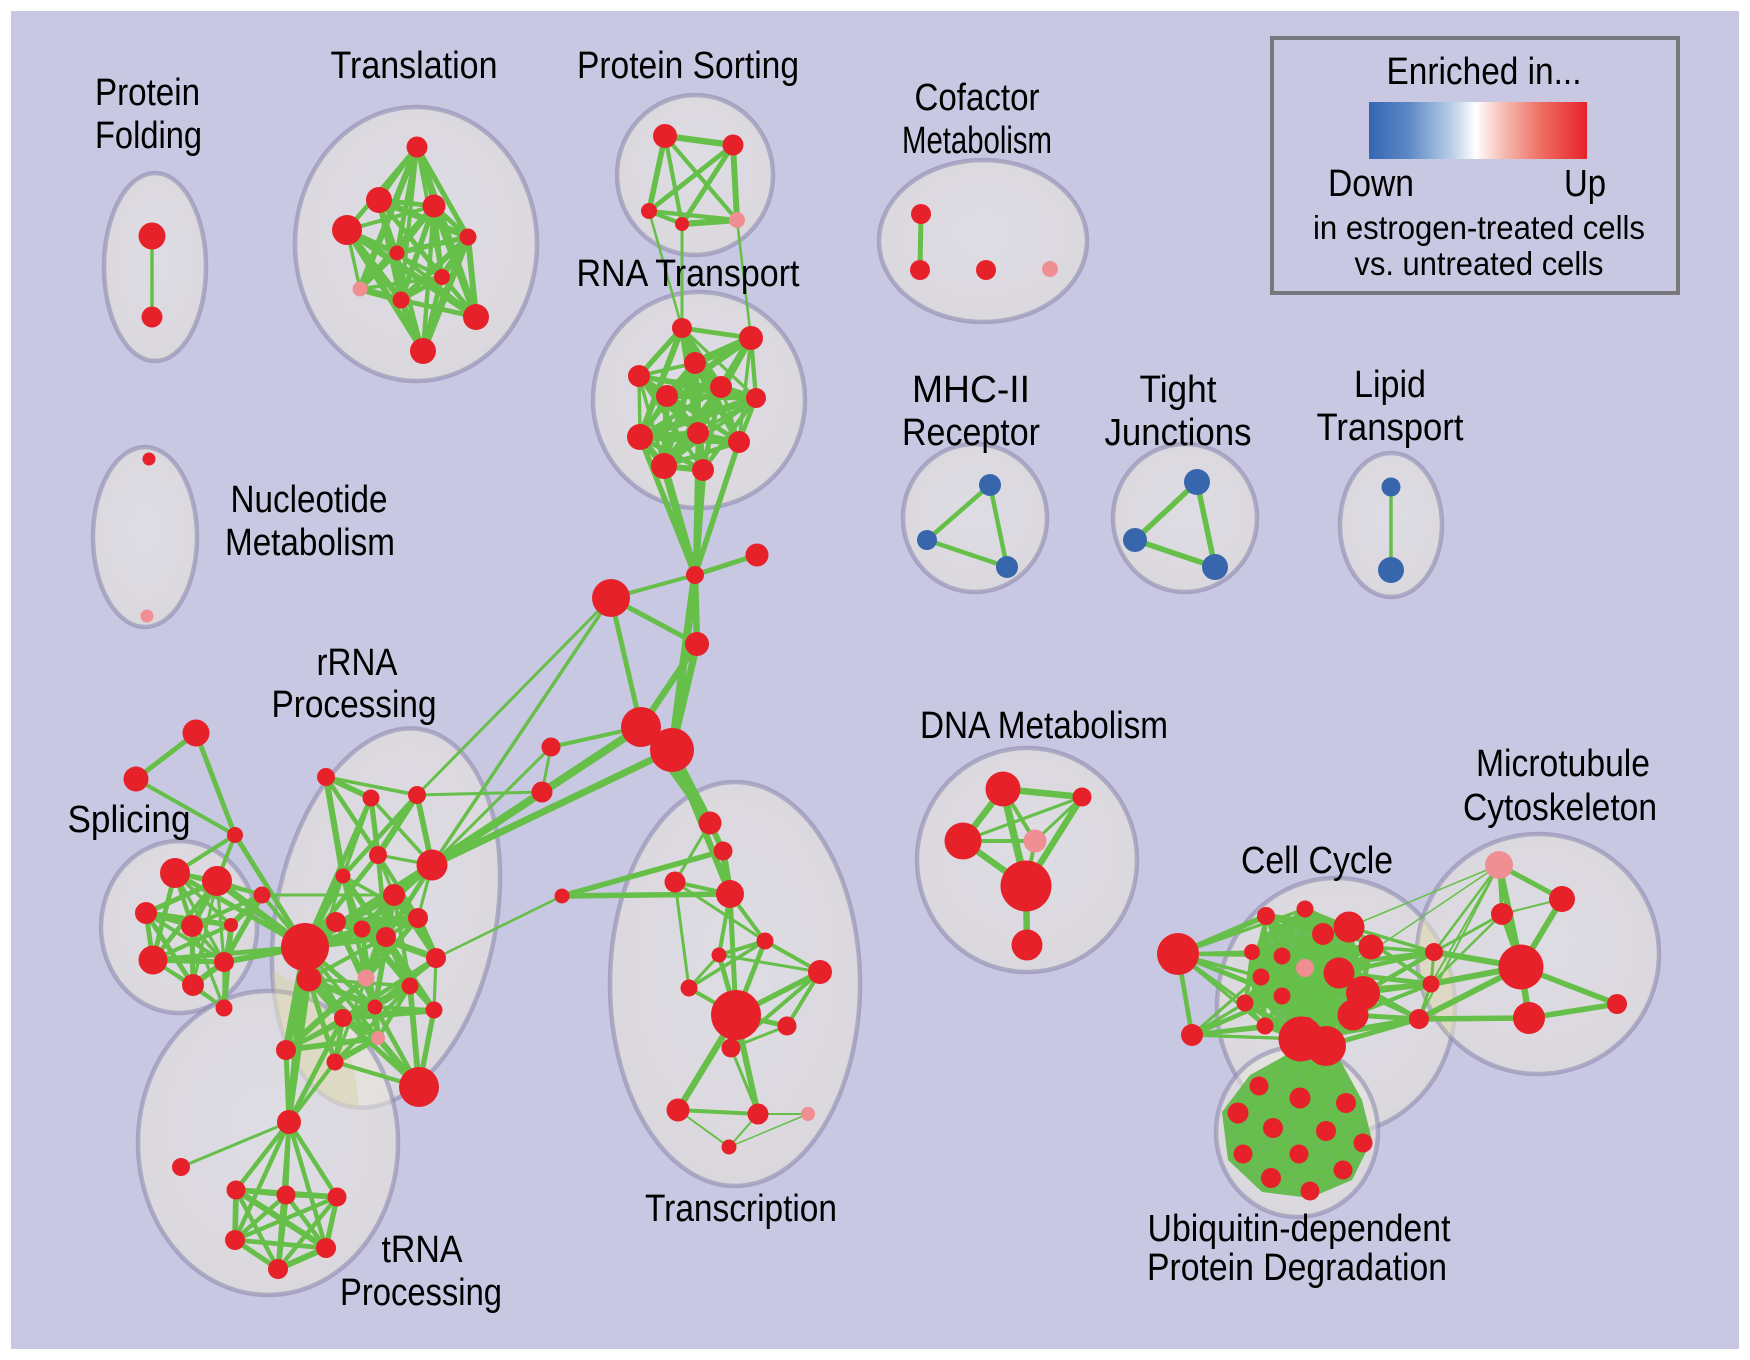  Describe the element at coordinates (148, 136) in the screenshot. I see `svg-text: Folding` at that location.